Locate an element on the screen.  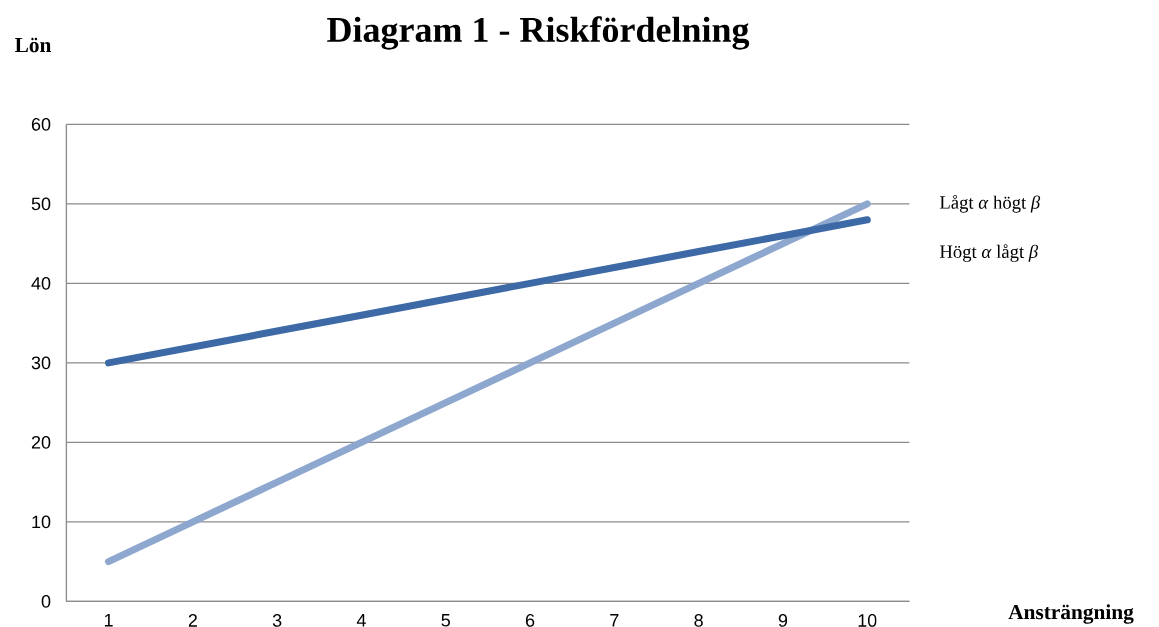
x-tick-label: 6 is located at coordinates (530, 620).